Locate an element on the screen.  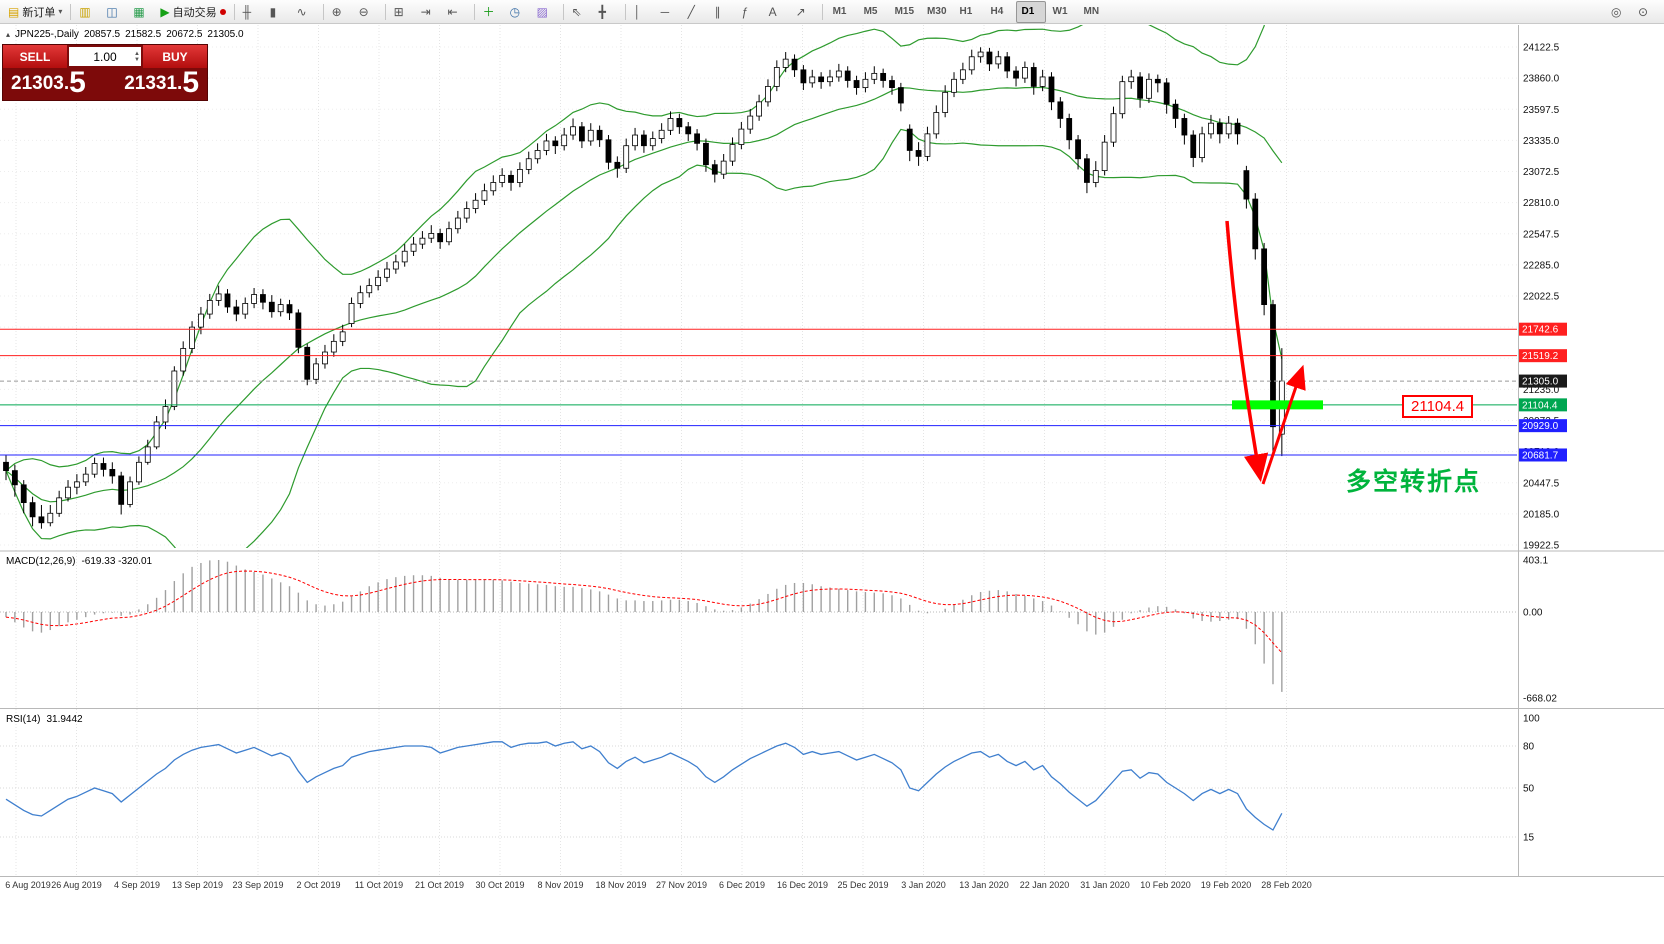
svg-text: 13 Jan 2020 is located at coordinates (984, 885).